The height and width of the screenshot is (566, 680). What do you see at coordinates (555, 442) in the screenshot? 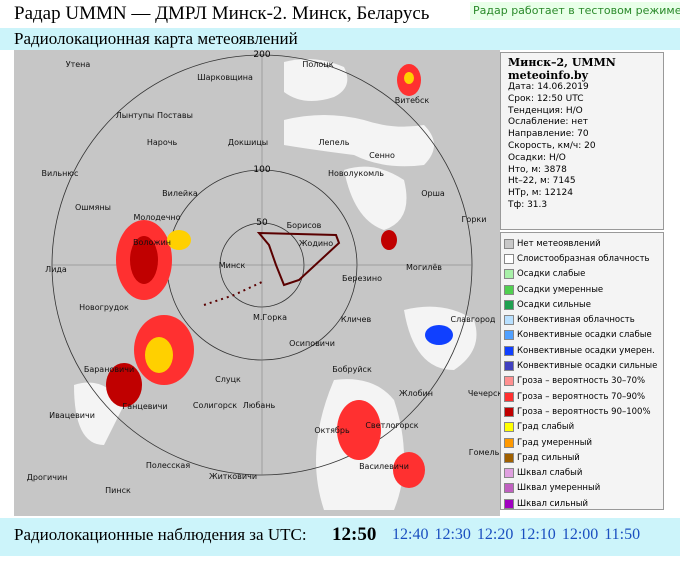
I see `legend-label: Град умеренный` at bounding box center [555, 442].